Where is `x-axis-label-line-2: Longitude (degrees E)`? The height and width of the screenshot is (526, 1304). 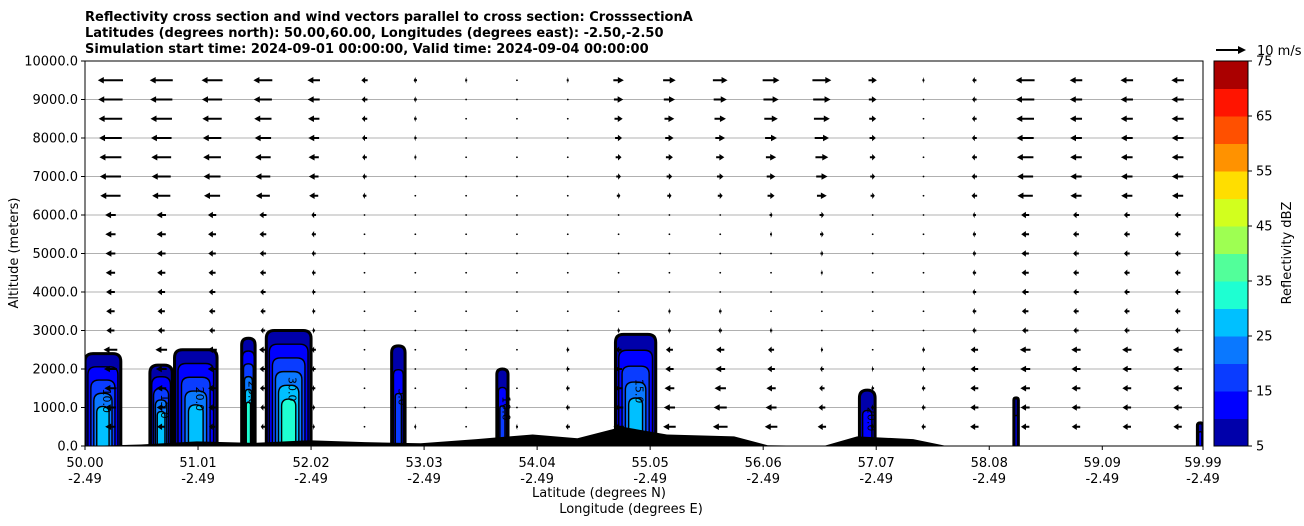
x-axis-label-line-2: Longitude (degrees E) is located at coordinates (631, 509).